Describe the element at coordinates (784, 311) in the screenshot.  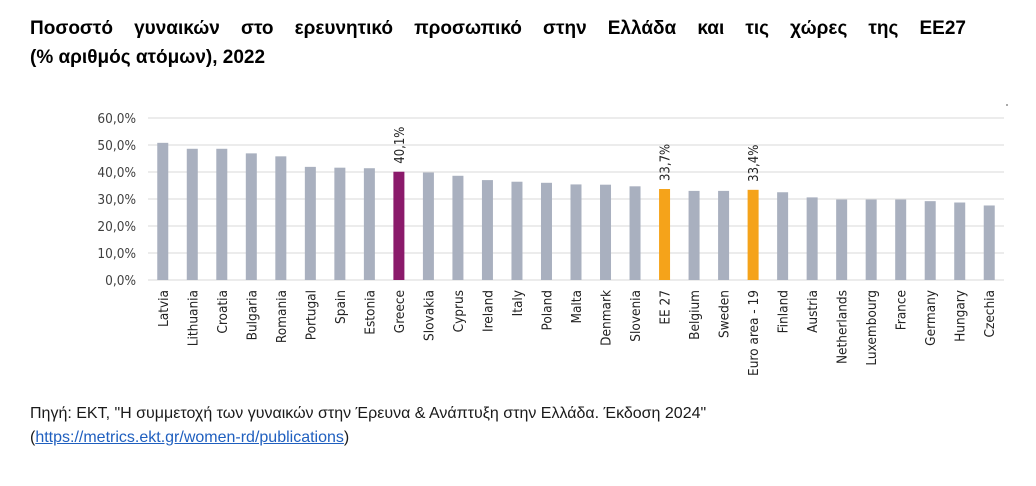
I see `x-tick-label: Finland` at that location.